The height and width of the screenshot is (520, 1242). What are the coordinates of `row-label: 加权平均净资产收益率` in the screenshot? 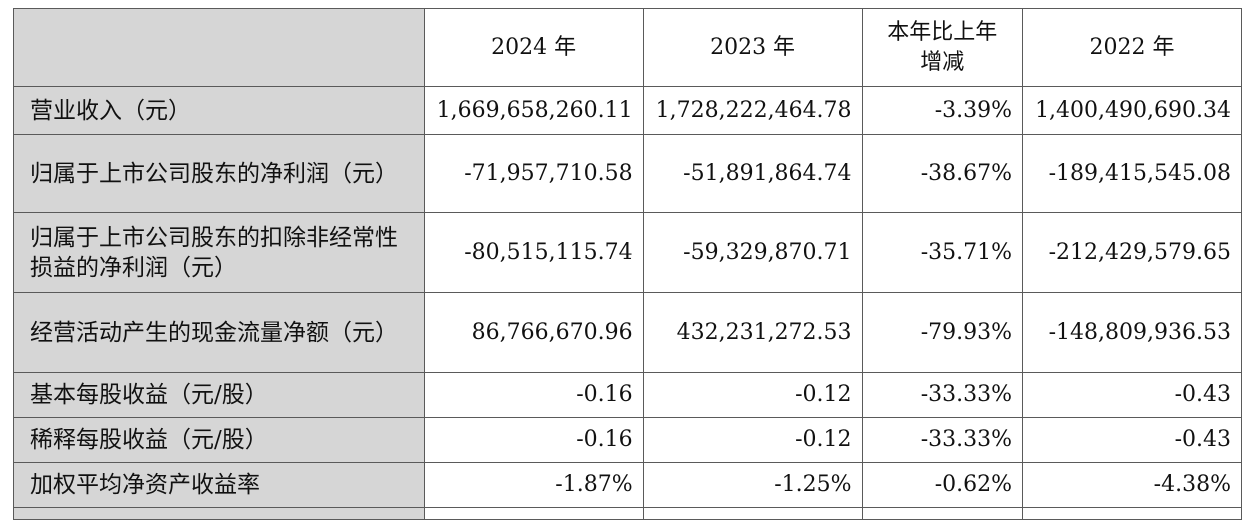 It's located at (219, 485).